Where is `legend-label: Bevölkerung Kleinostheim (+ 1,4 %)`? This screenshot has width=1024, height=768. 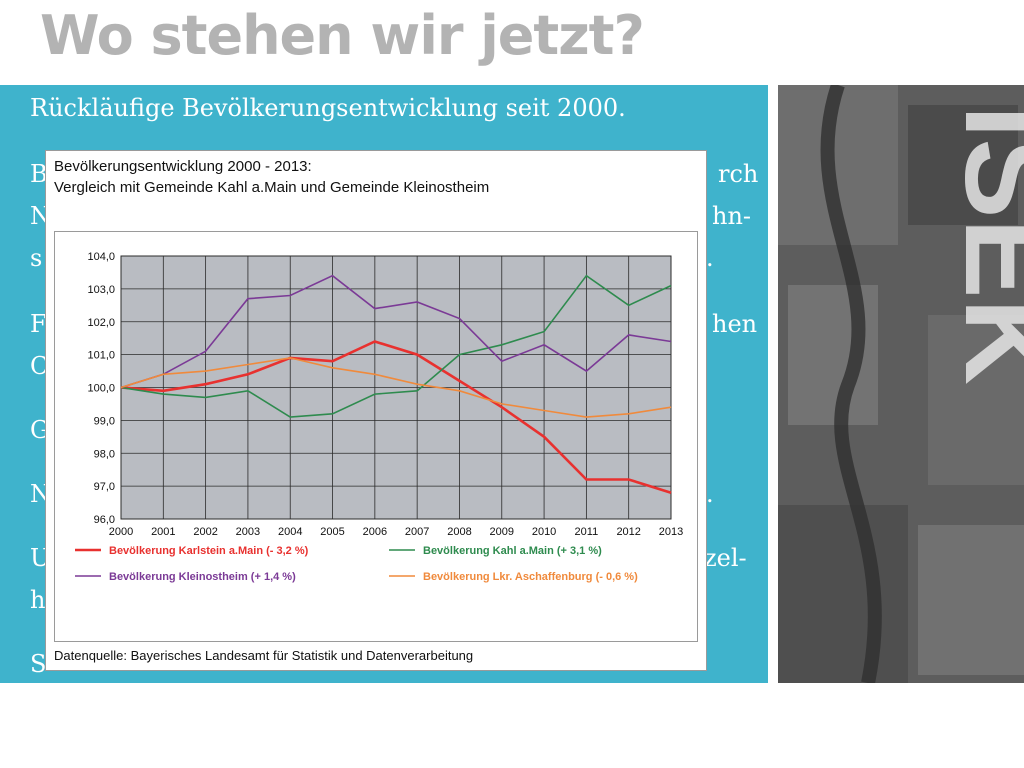
legend-label: Bevölkerung Kleinostheim (+ 1,4 %) is located at coordinates (202, 577).